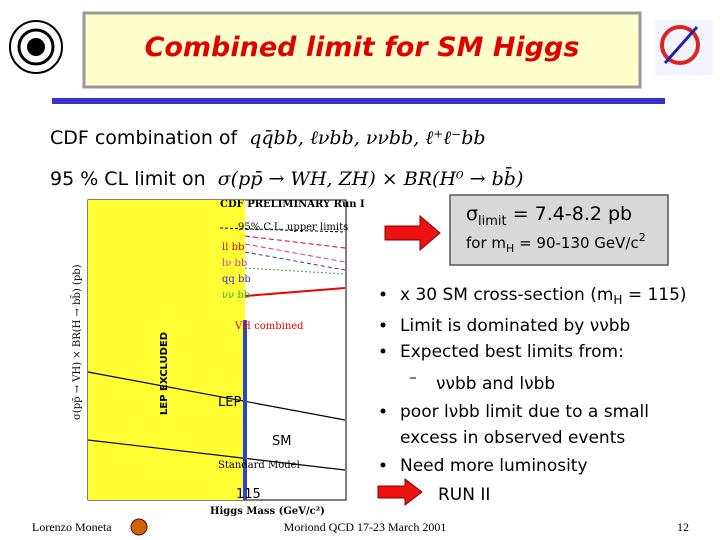 The height and width of the screenshot is (540, 720). Describe the element at coordinates (654, 295) in the screenshot. I see `bullet-part: = 115)` at that location.